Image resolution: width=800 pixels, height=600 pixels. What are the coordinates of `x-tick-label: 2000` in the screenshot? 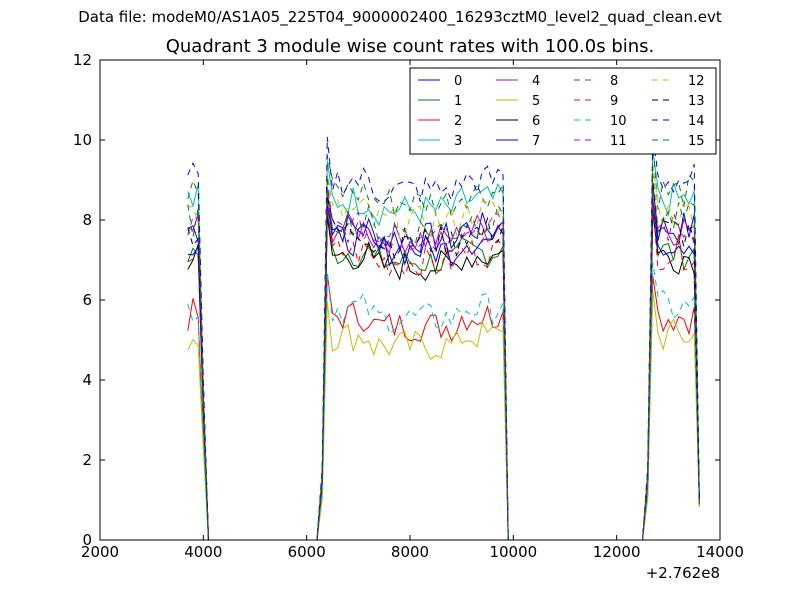 It's located at (100, 552).